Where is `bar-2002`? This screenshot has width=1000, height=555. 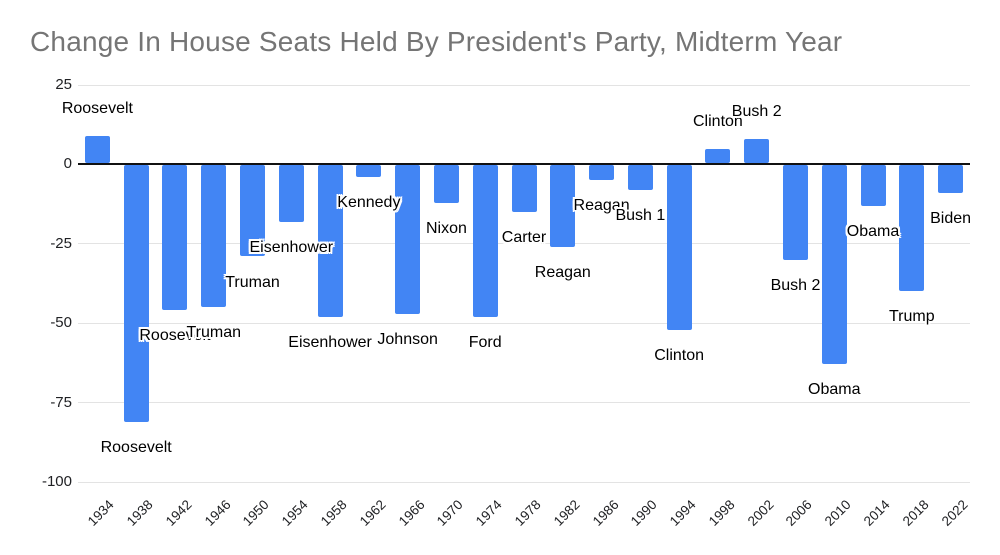 bar-2002 is located at coordinates (757, 151).